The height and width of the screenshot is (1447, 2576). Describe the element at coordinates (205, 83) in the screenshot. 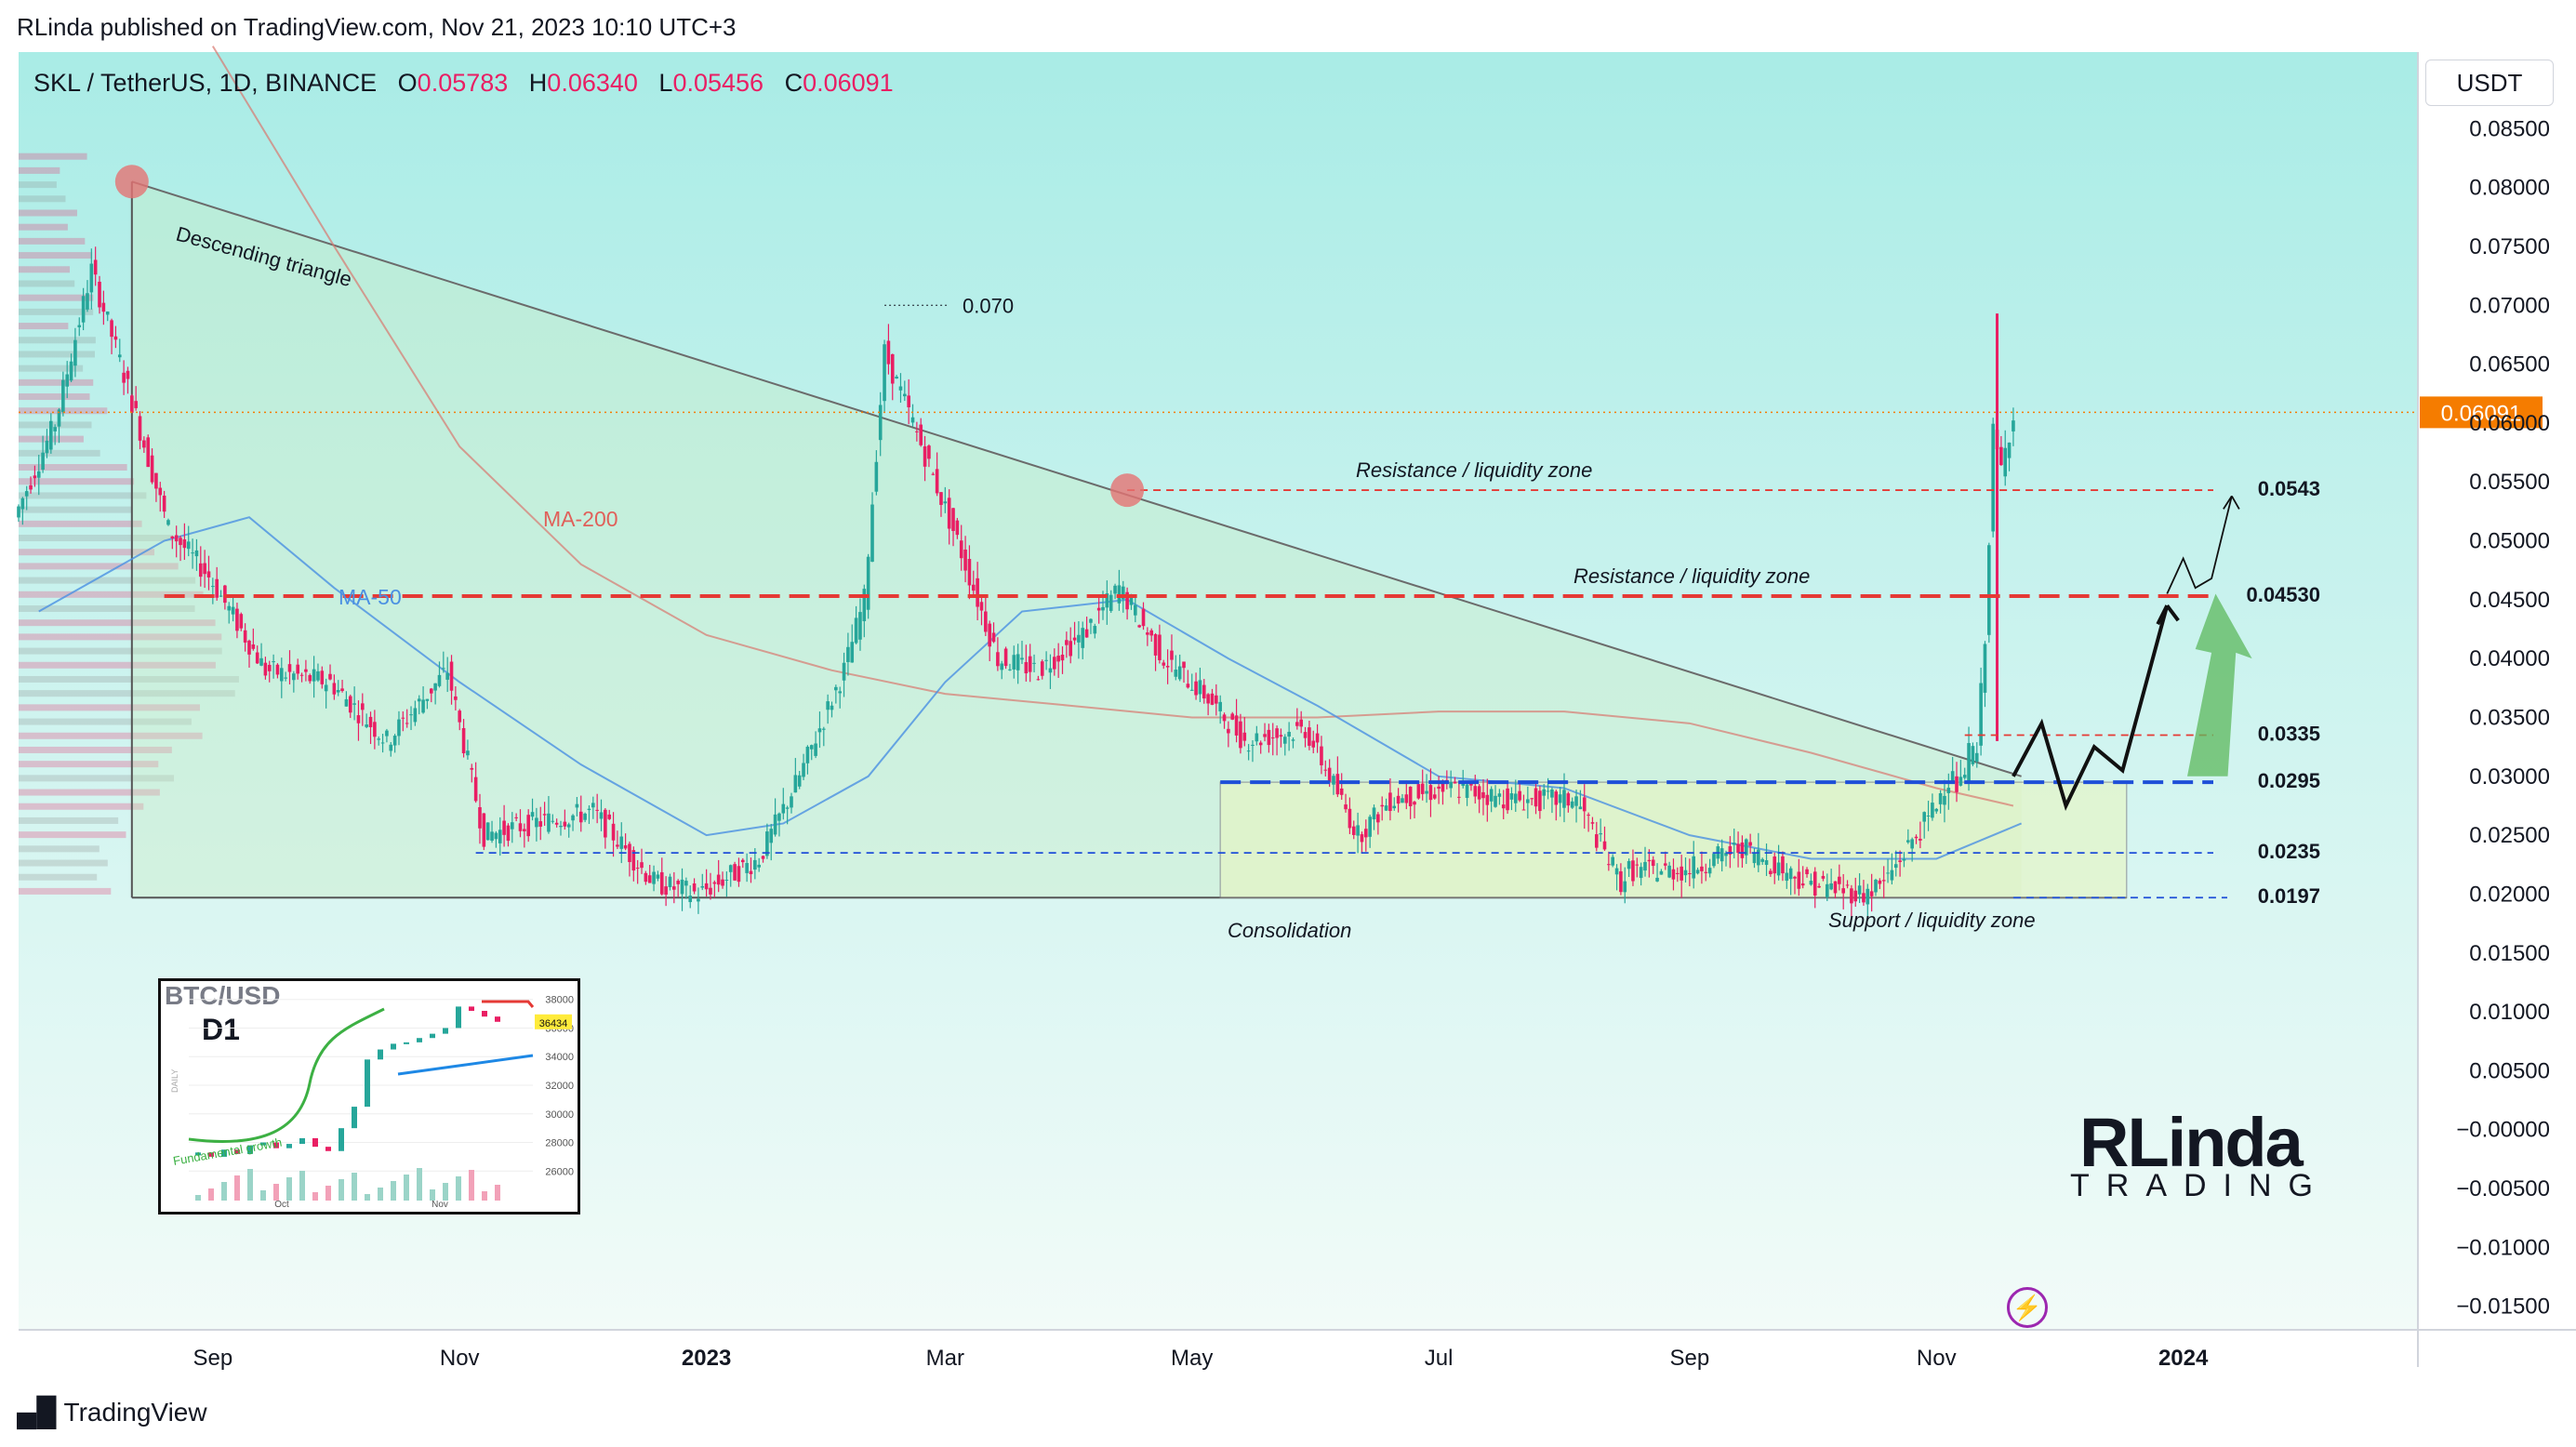

I see `symbol-name: SKL / TetherUS, 1D, BINANCE` at that location.